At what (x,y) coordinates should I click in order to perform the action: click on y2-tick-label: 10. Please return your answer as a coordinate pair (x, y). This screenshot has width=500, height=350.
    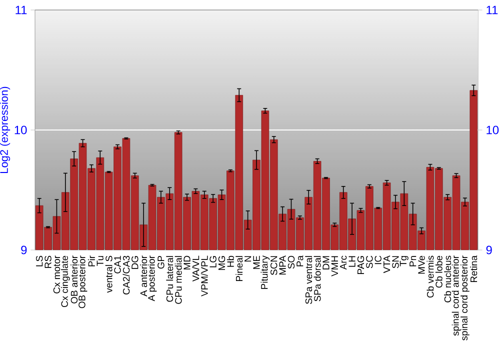
    Looking at the image, I should click on (492, 130).